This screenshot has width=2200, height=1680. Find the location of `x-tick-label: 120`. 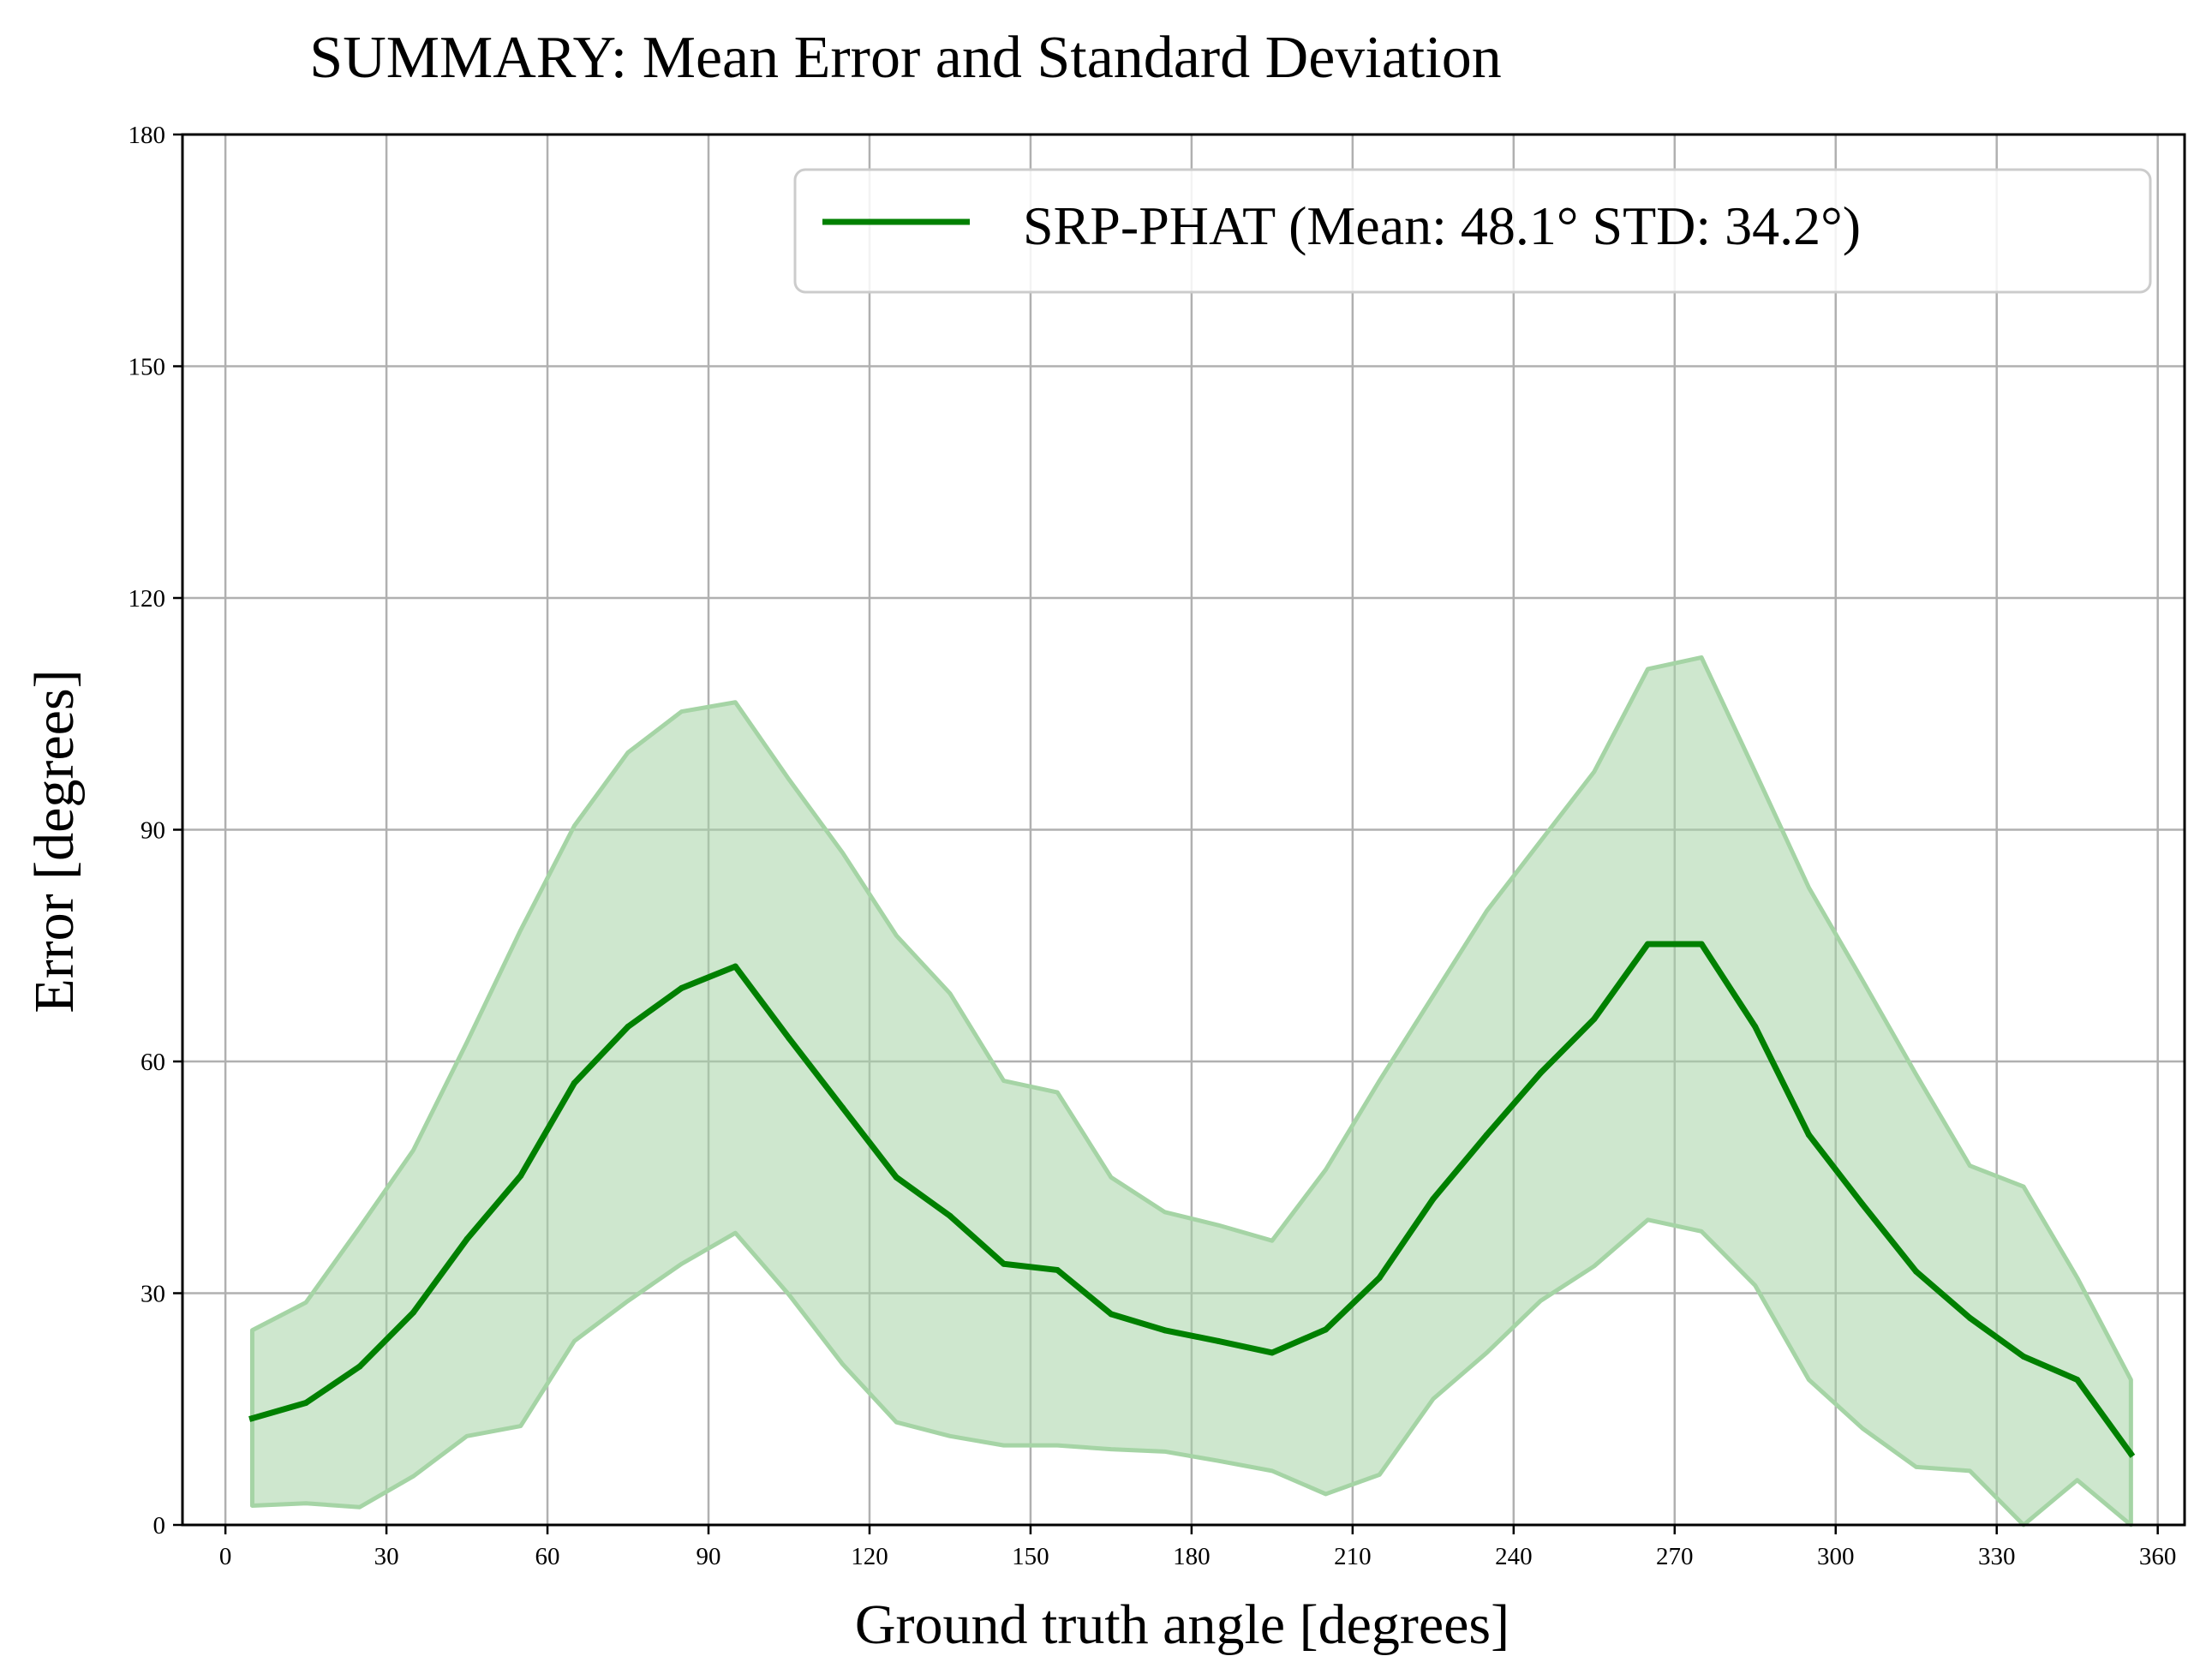

x-tick-label: 120 is located at coordinates (869, 1556).